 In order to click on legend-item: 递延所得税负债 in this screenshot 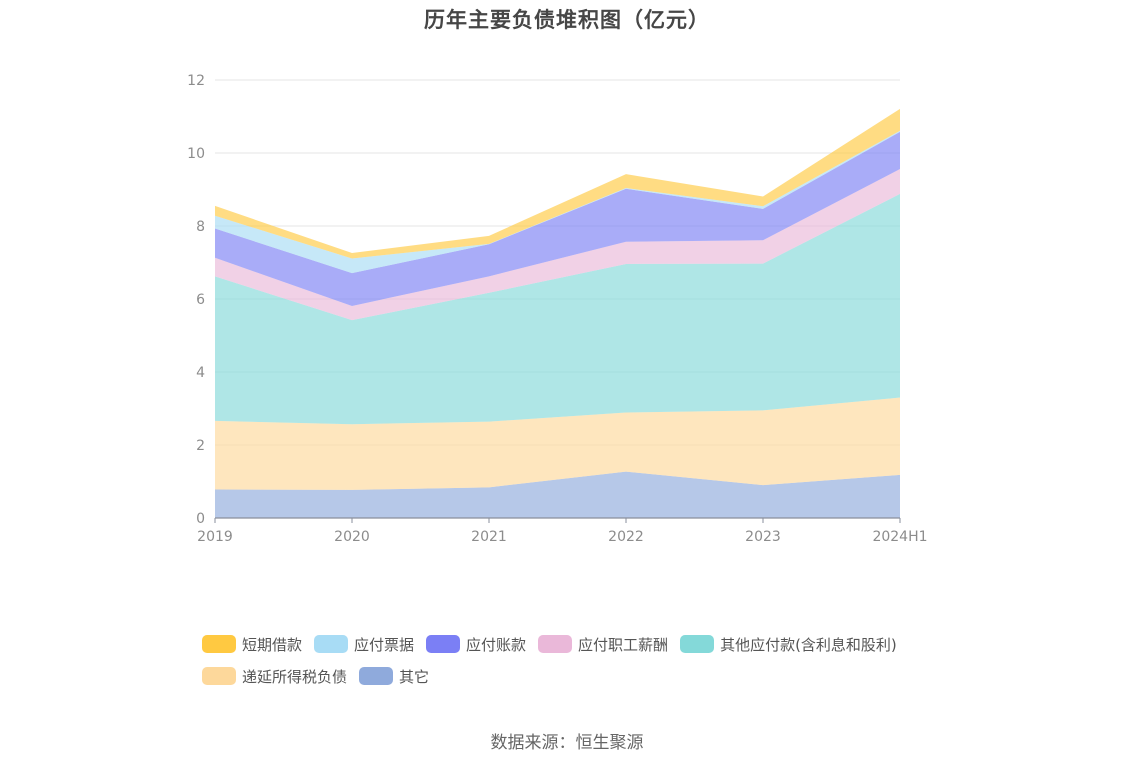, I will do `click(274, 676)`.